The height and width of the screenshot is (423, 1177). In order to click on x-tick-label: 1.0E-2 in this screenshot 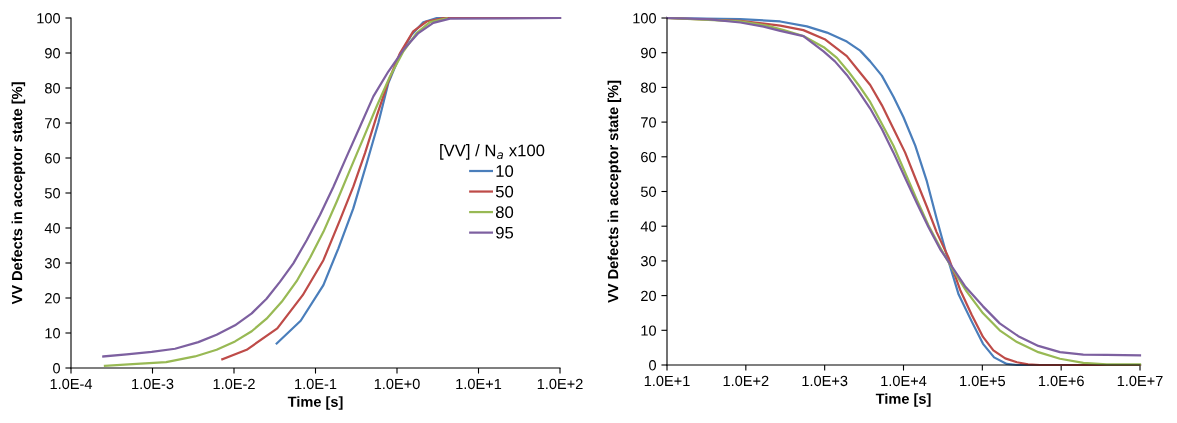, I will do `click(234, 384)`.